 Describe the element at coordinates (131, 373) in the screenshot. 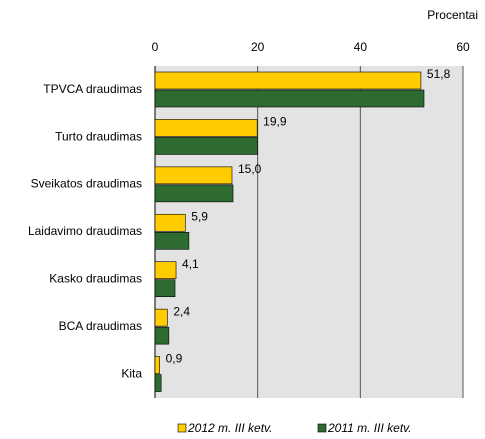

I see `y-tick-label: Kita` at that location.